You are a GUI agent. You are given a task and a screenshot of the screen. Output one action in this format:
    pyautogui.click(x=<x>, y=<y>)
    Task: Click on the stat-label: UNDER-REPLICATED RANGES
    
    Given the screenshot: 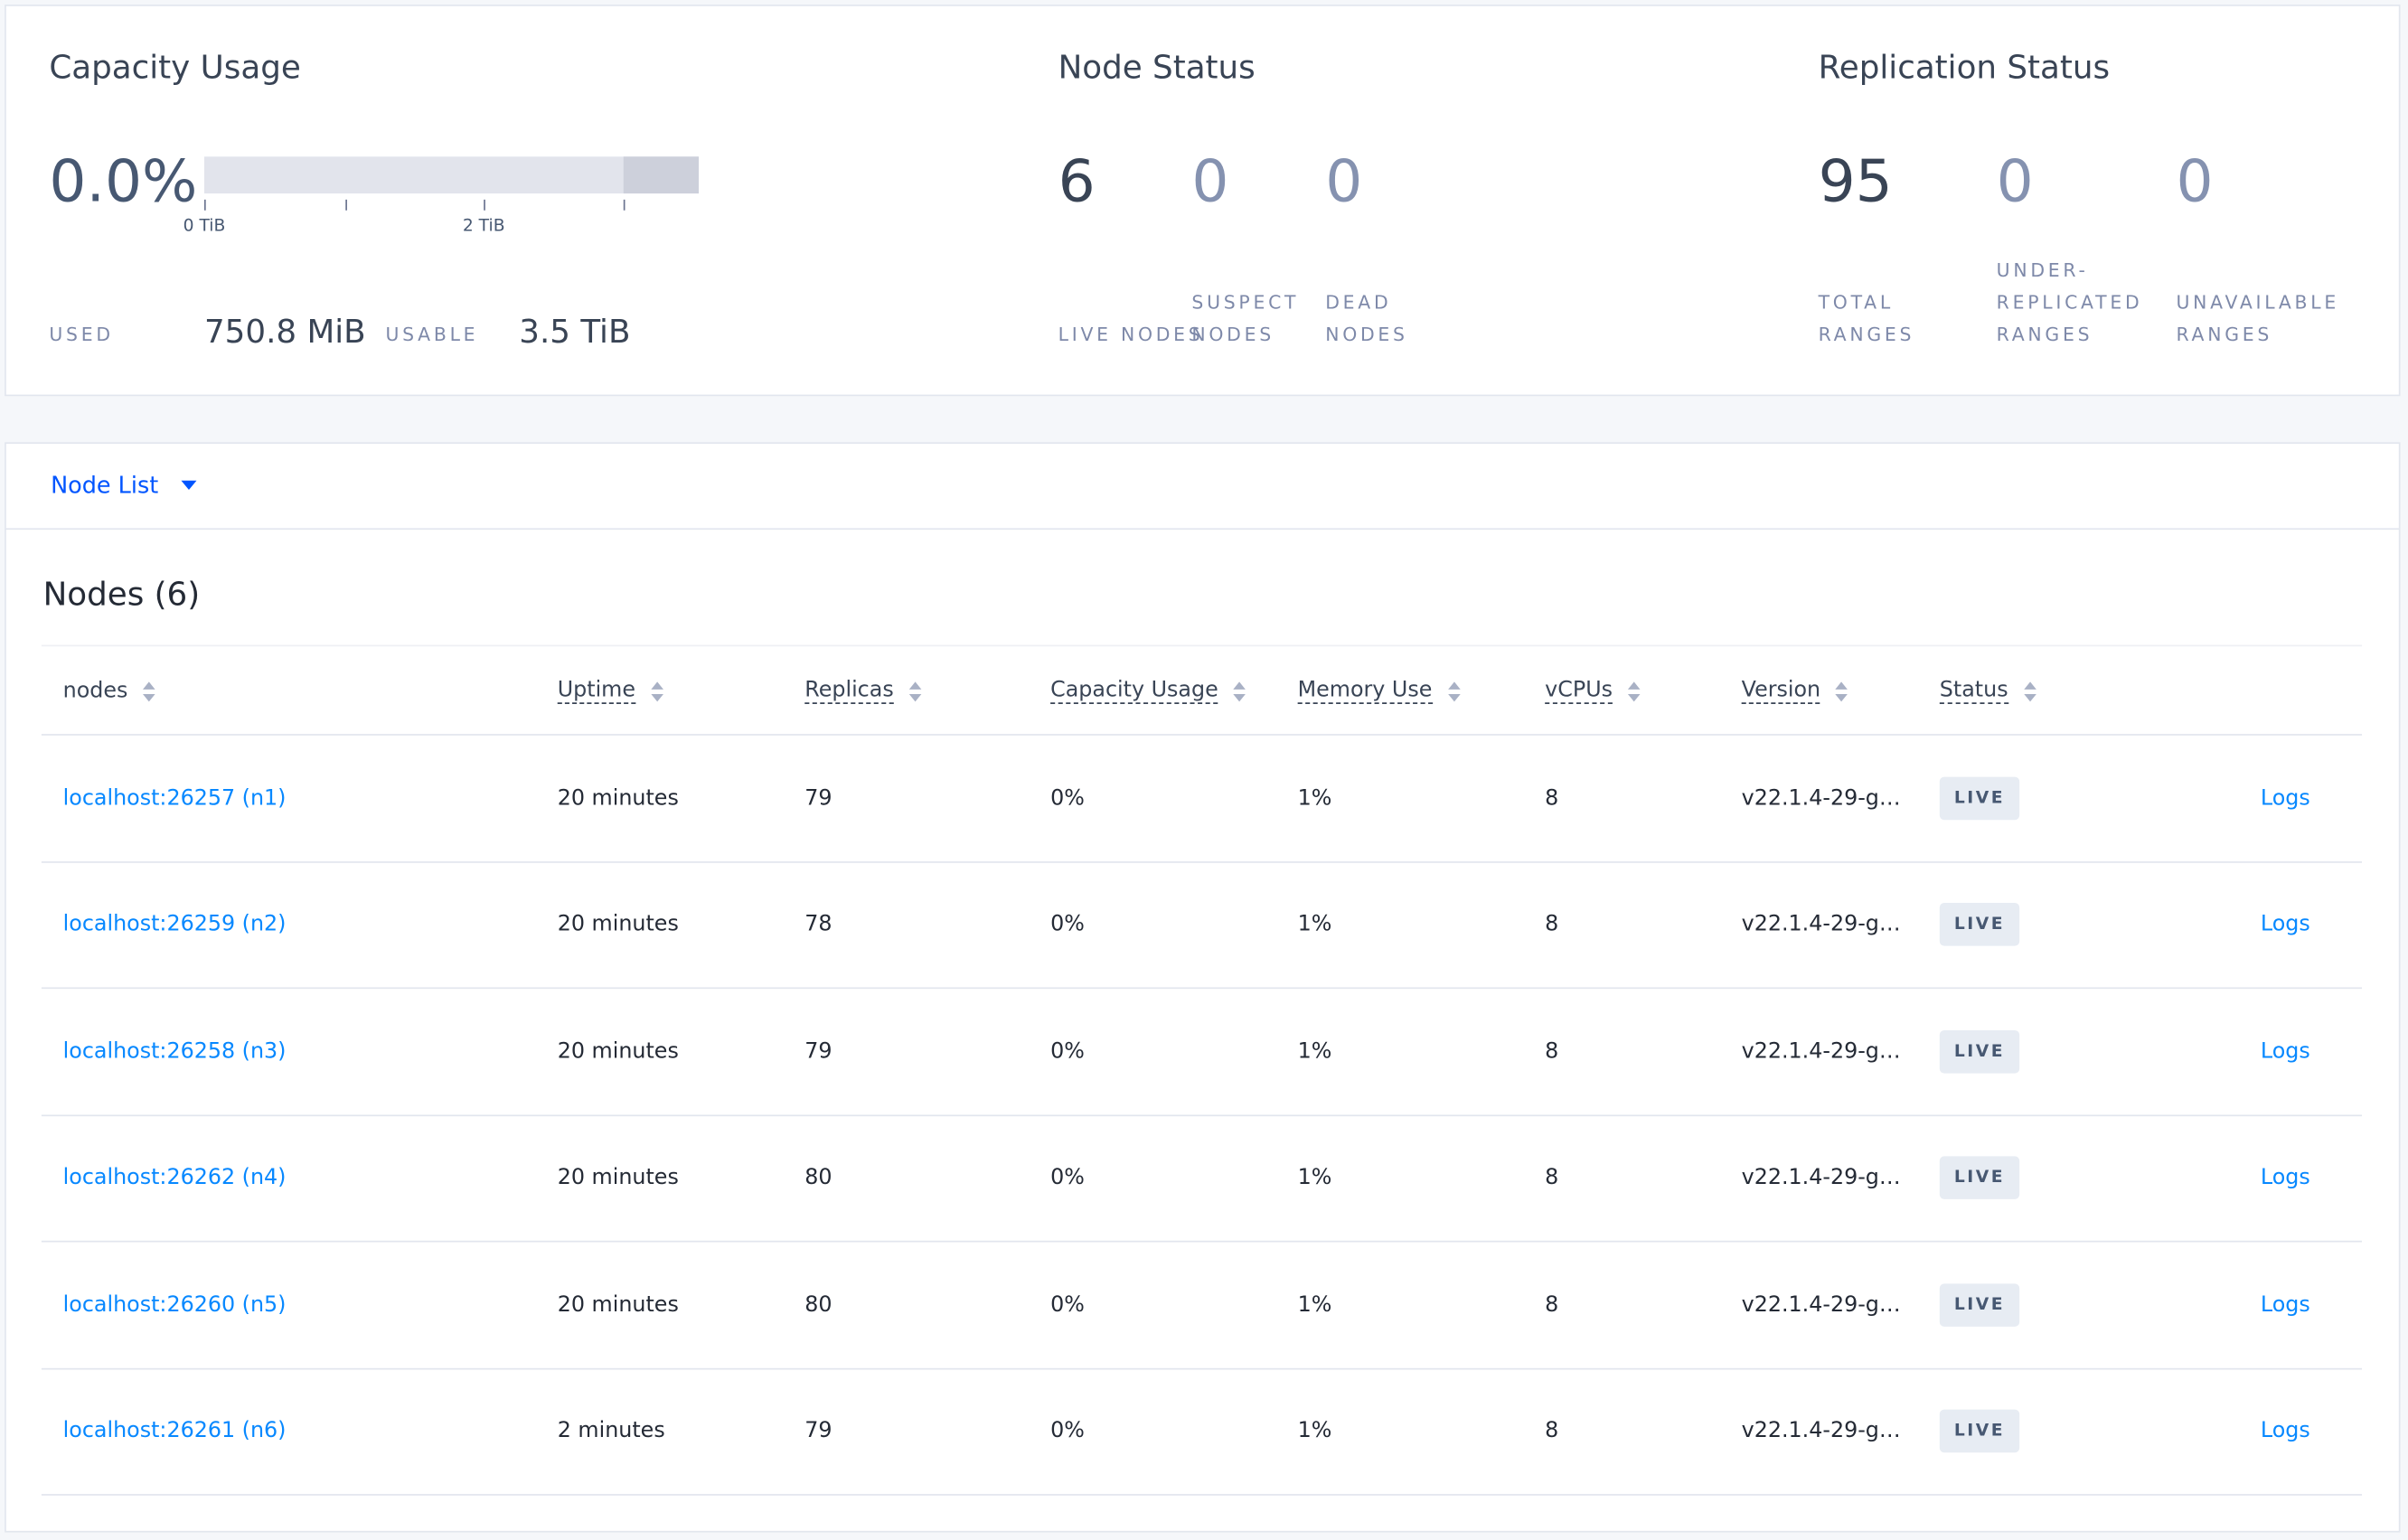 What is the action you would take?
    pyautogui.click(x=2069, y=302)
    